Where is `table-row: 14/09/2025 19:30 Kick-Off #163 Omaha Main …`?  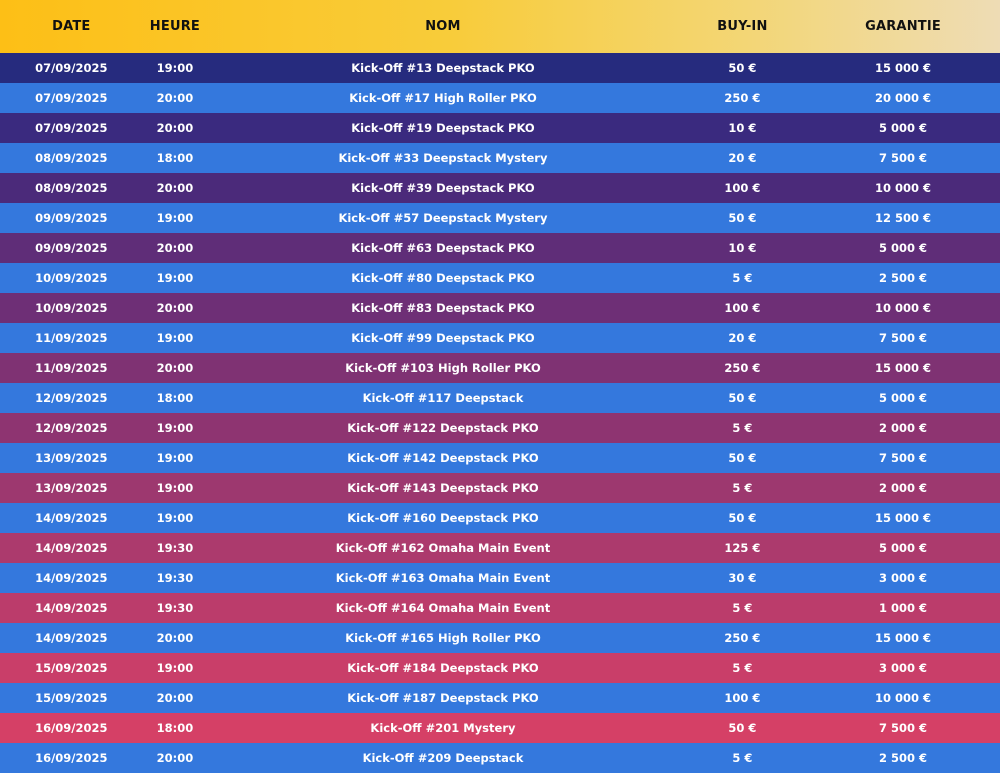 table-row: 14/09/2025 19:30 Kick-Off #163 Omaha Main … is located at coordinates (500, 578).